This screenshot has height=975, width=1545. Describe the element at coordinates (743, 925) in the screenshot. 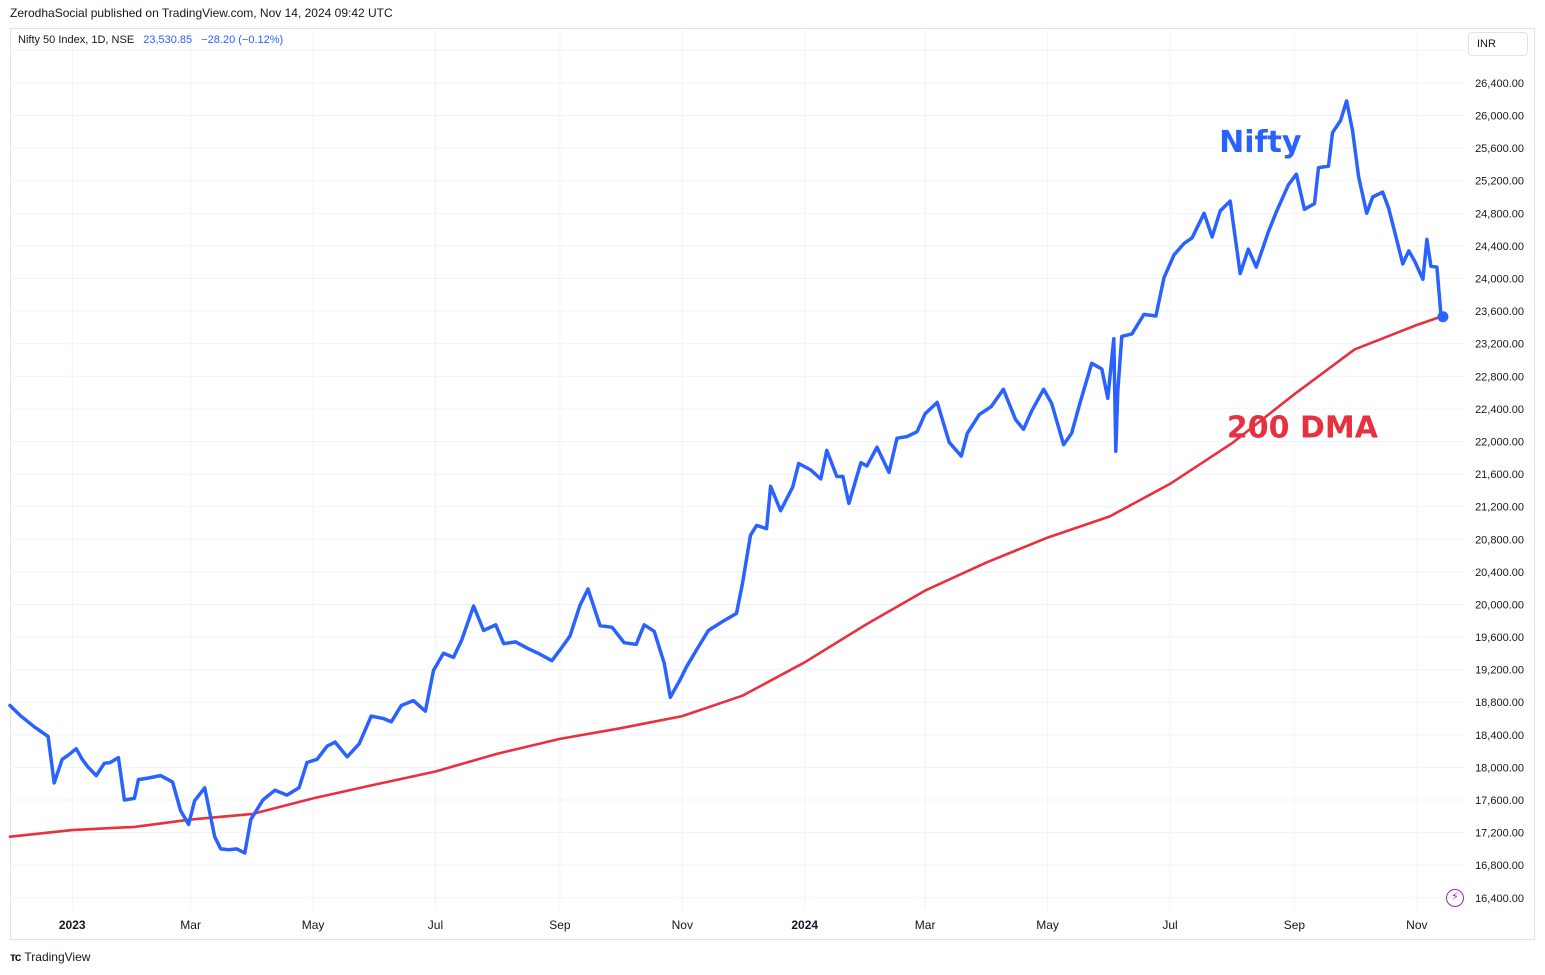

I see `x-axis: 2023 Mar May Jul Sep Nov 2024 Mar May Jul Sep Nov` at that location.